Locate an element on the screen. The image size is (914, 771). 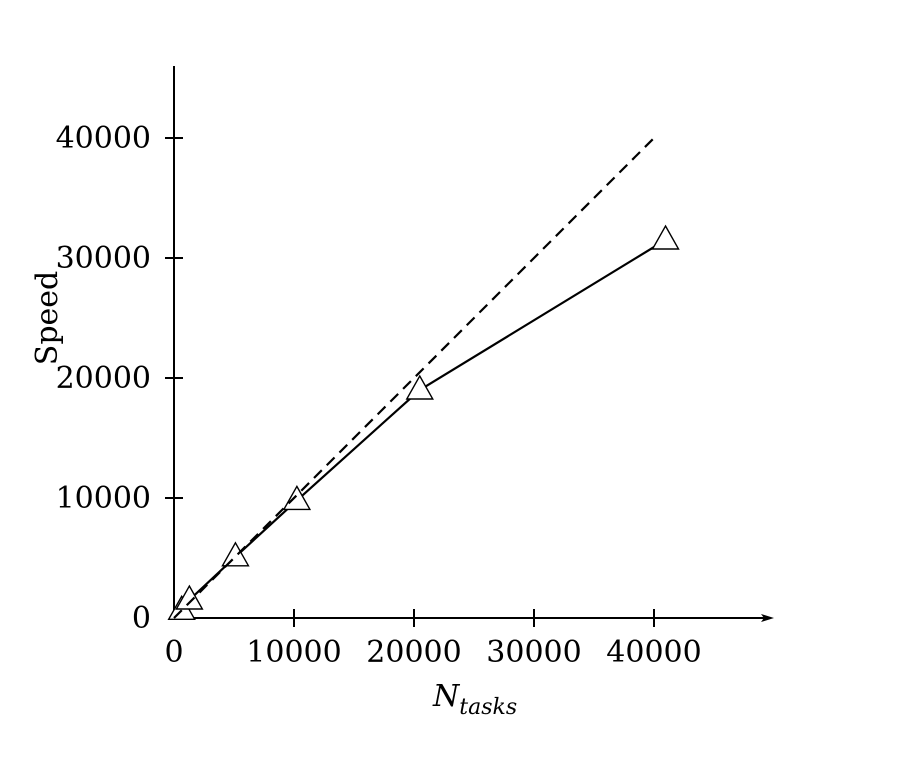
x-axis-label: Ntasks is located at coordinates (474, 699).